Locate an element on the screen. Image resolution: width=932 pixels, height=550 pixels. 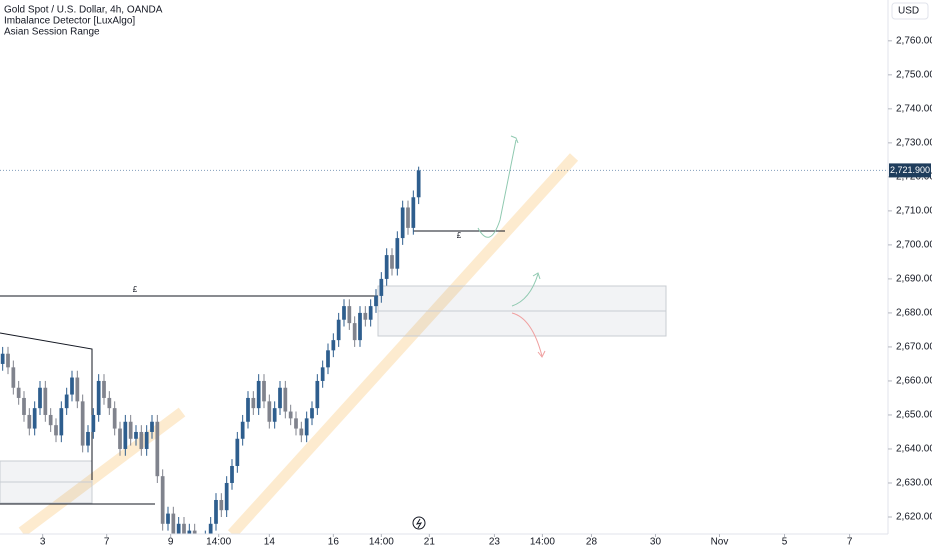
channel is located at coordinates (102, 470).